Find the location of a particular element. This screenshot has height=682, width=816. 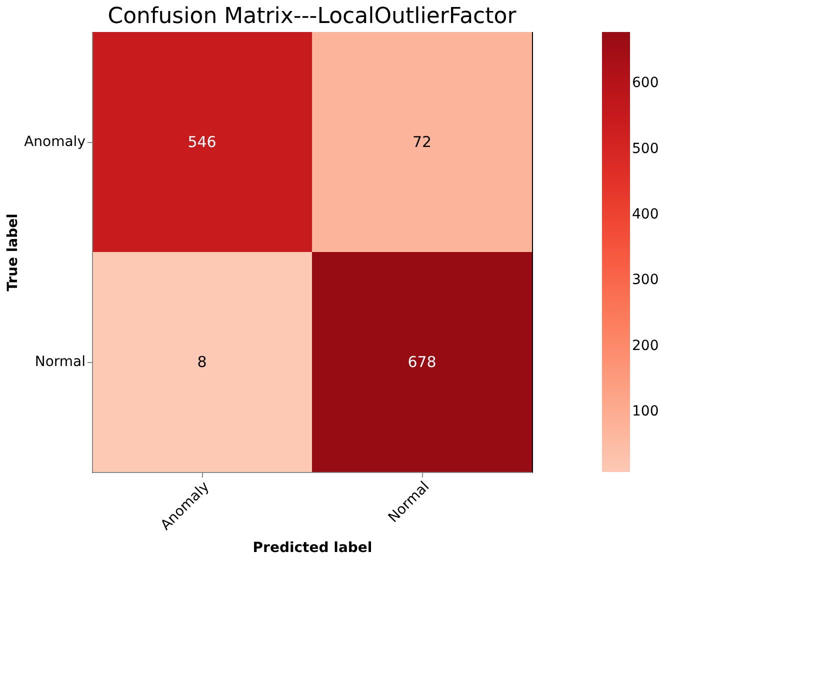

chart-title: Confusion Matrix---LocalOutlierFactor is located at coordinates (313, 16).